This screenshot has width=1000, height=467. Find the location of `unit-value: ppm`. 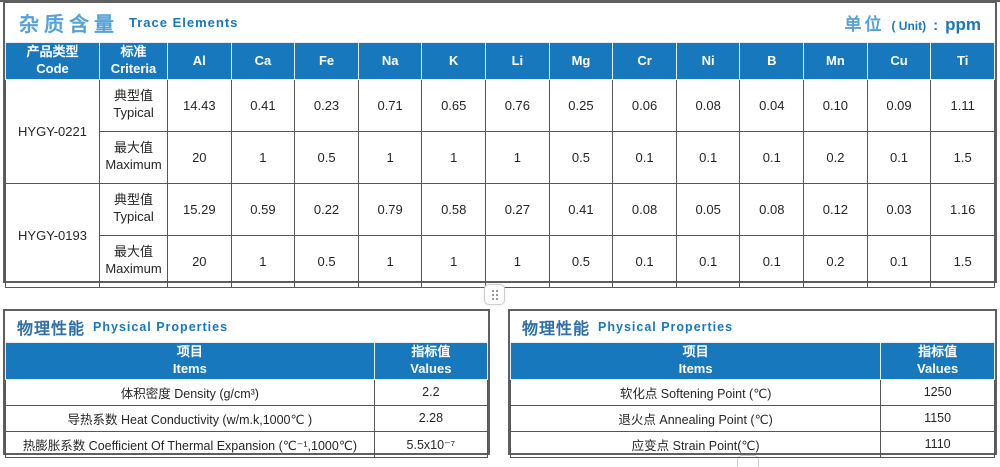

unit-value: ppm is located at coordinates (963, 24).